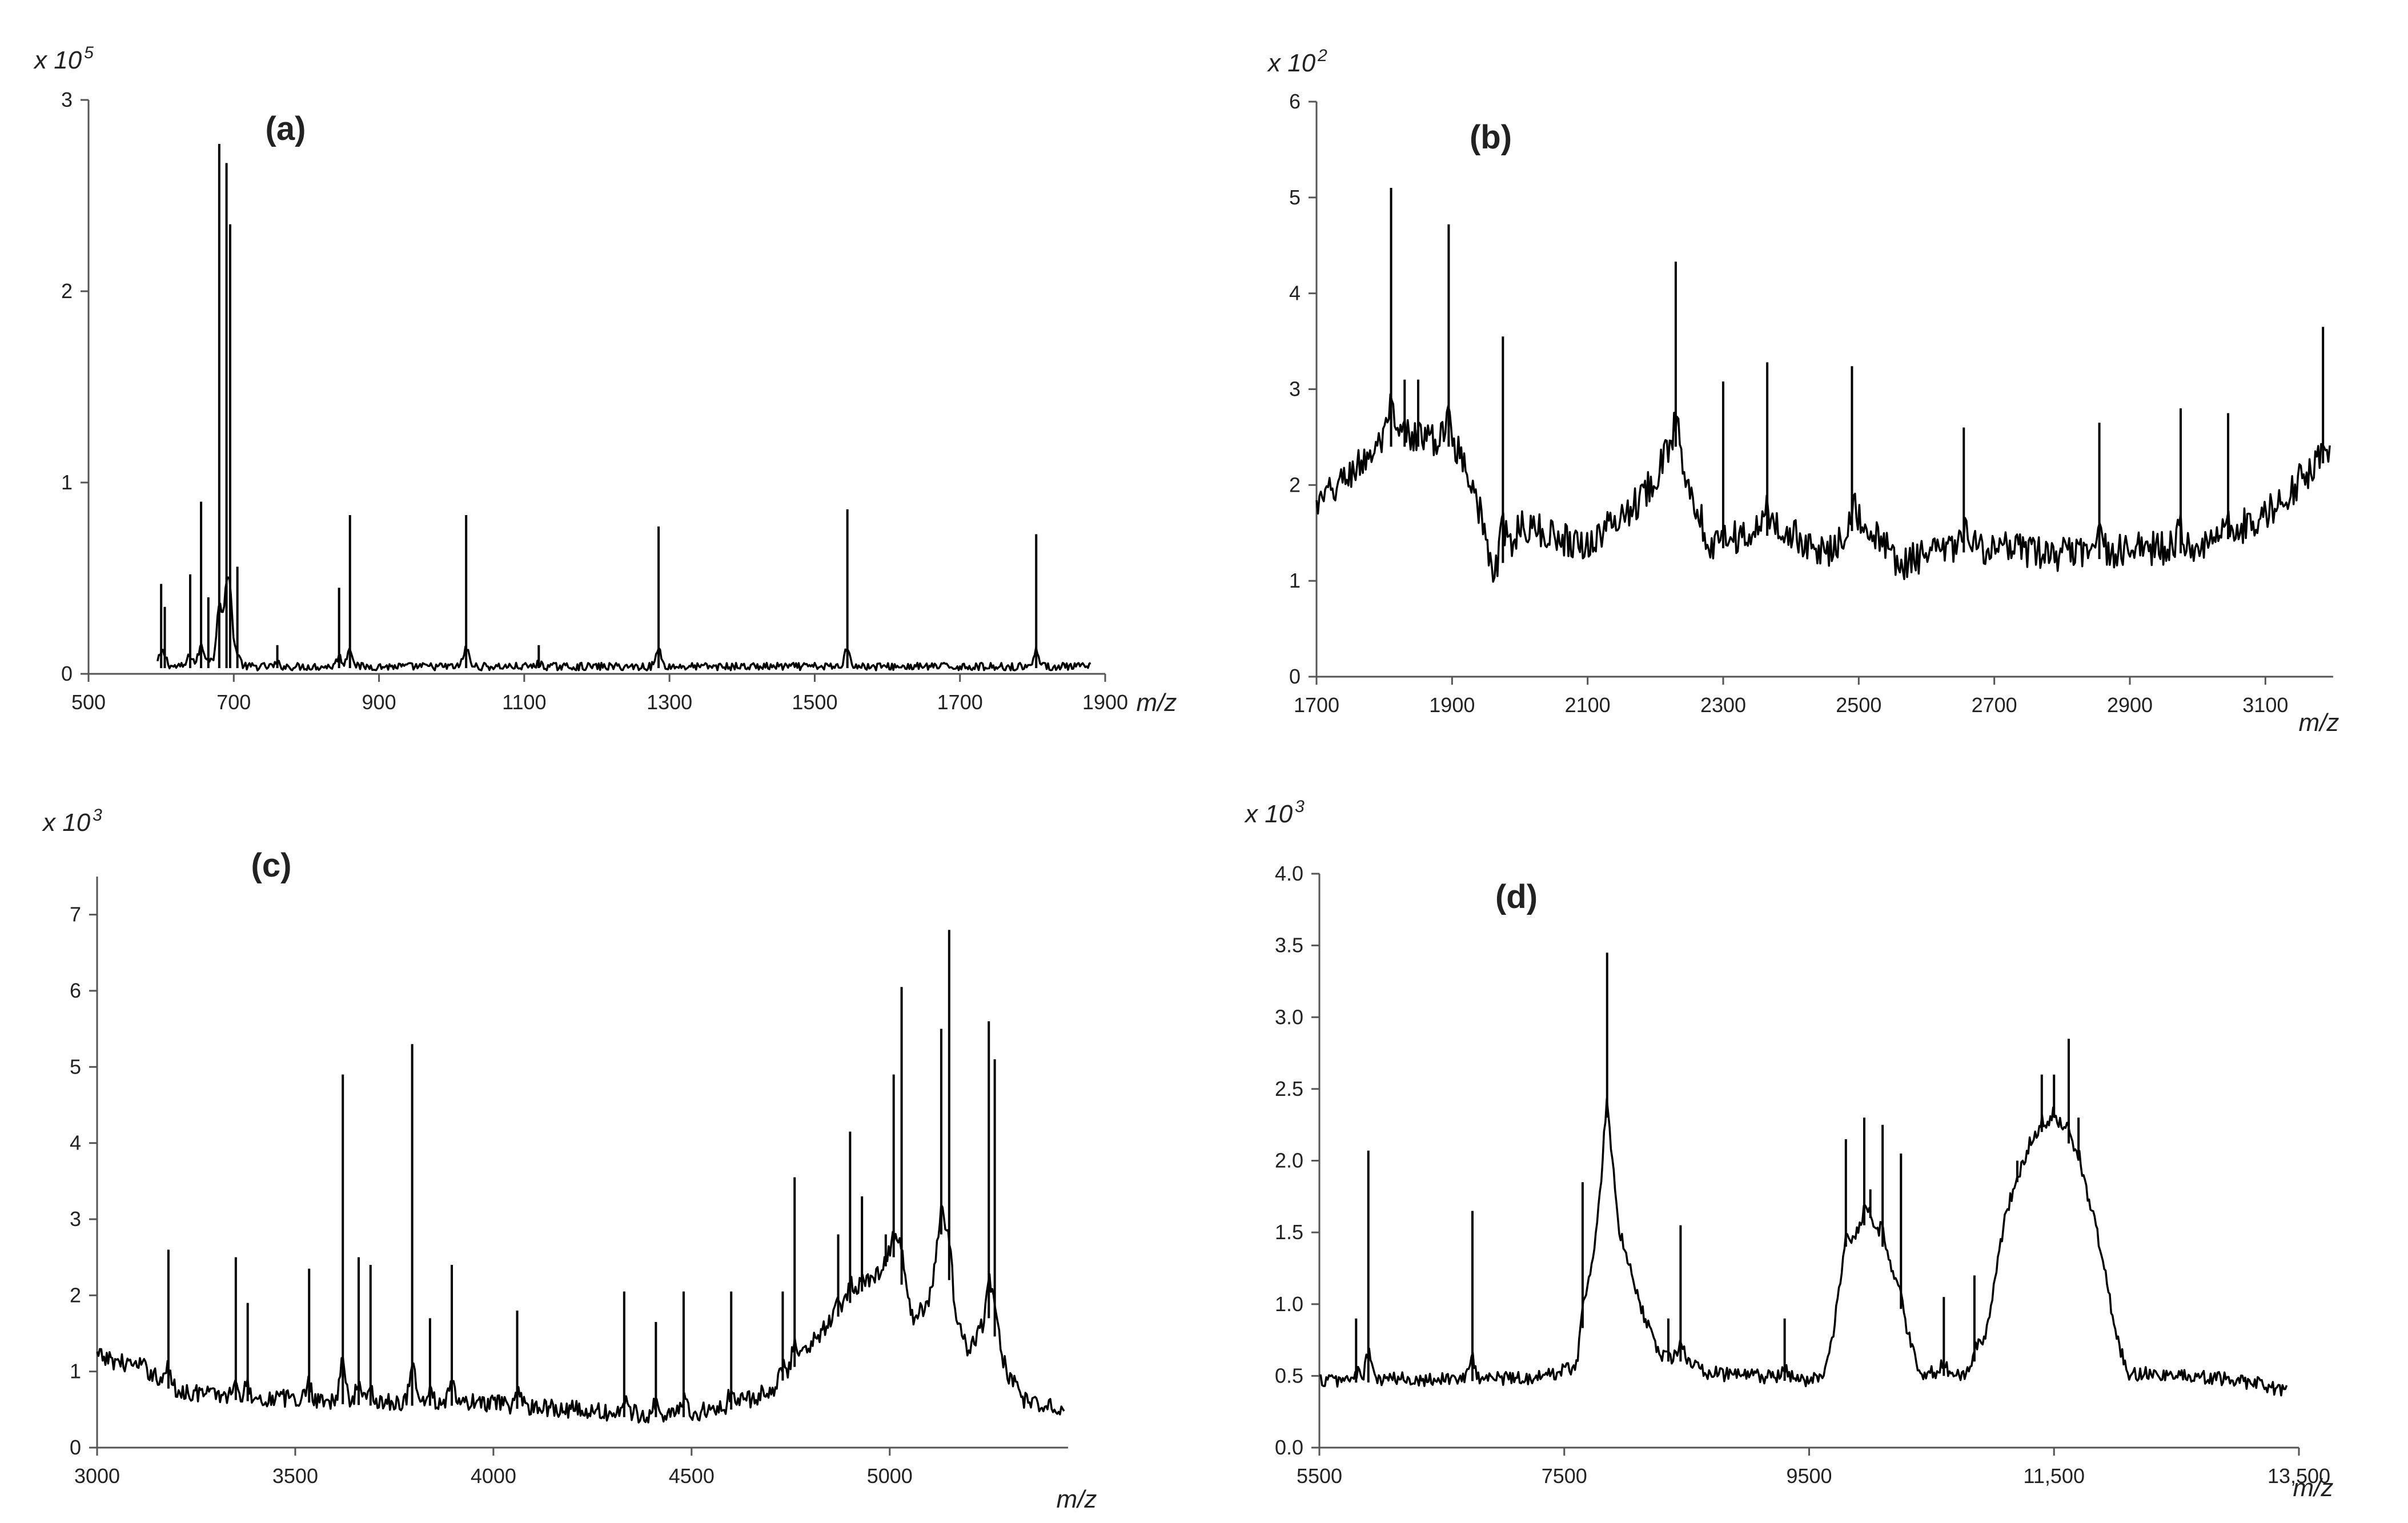 This screenshot has height=1523, width=2408. Describe the element at coordinates (1289, 1376) in the screenshot. I see `y-tick-label: 0.5` at that location.